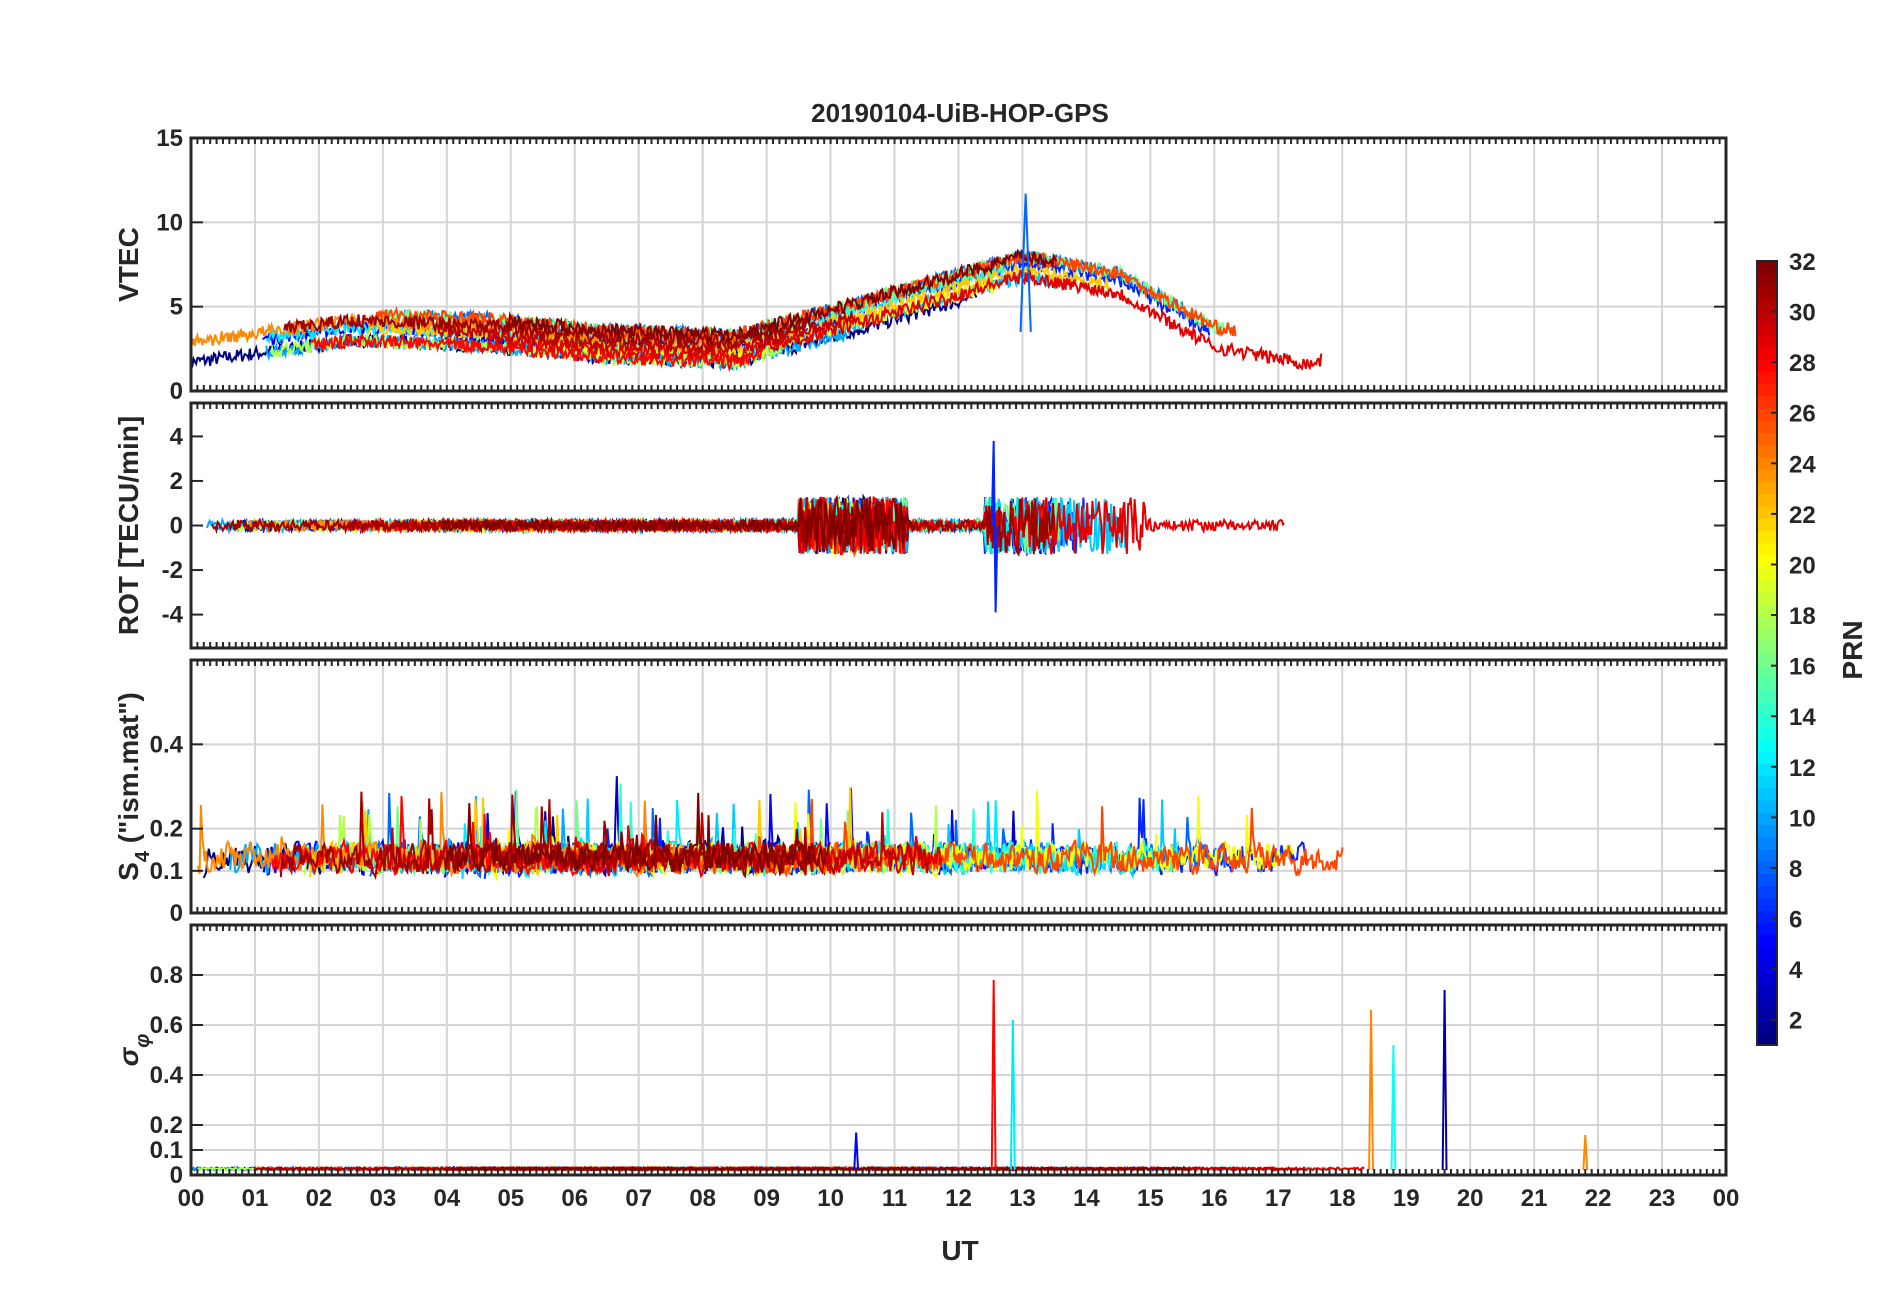 This screenshot has width=1902, height=1297. I want to click on chart-title: 20190104-UiB-HOP-GPS, so click(960, 113).